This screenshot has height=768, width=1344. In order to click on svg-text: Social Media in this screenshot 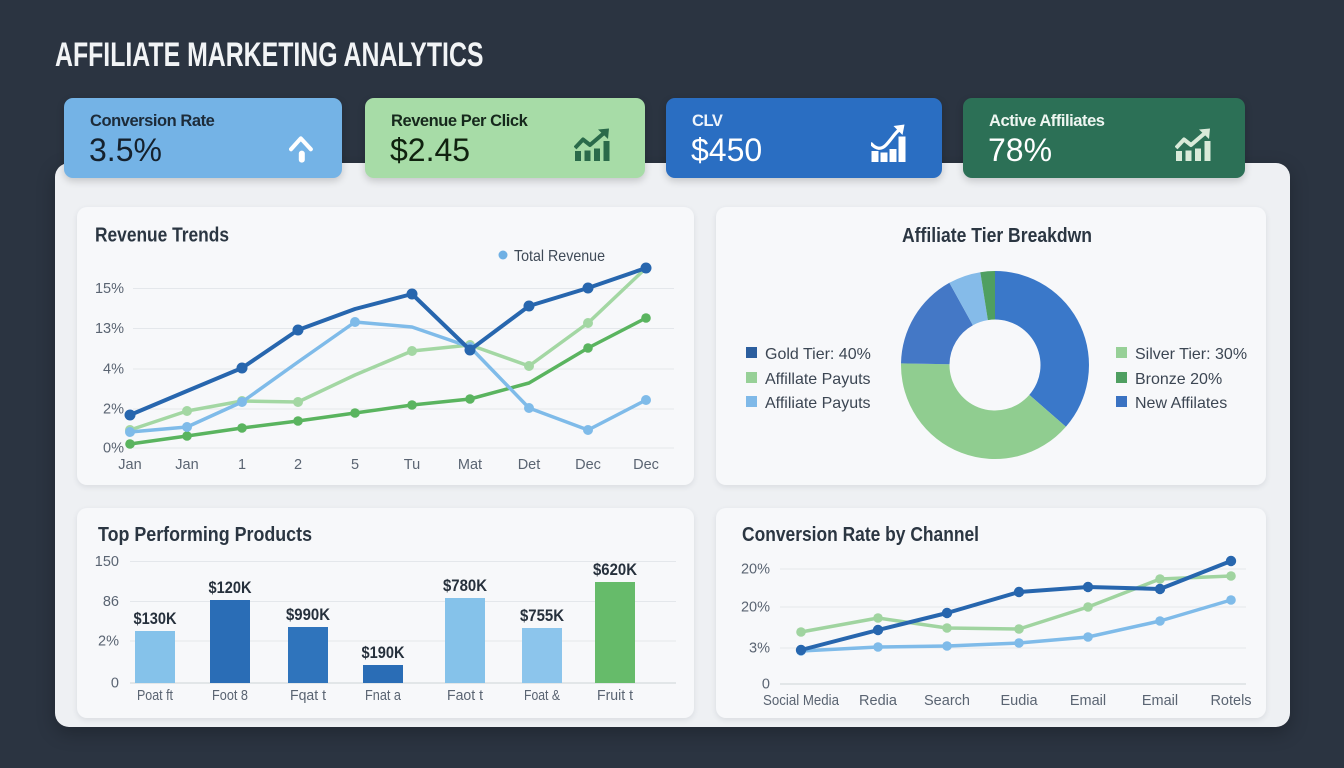, I will do `click(801, 701)`.